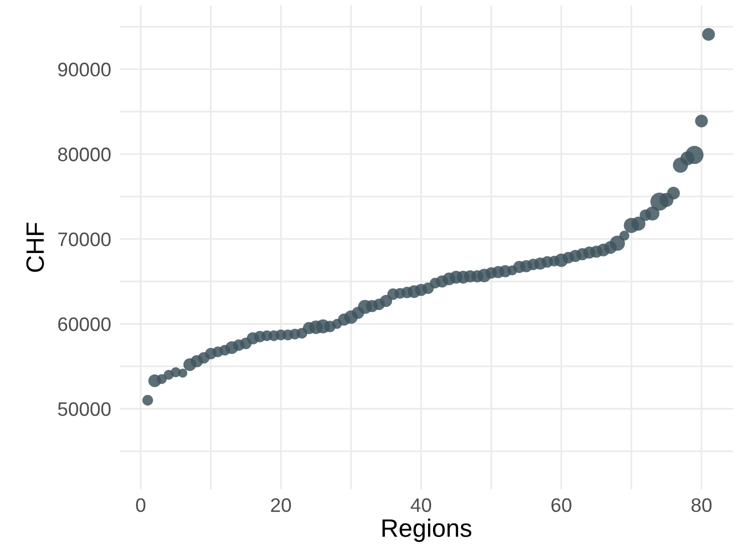  I want to click on x-tick-label: 60, so click(561, 505).